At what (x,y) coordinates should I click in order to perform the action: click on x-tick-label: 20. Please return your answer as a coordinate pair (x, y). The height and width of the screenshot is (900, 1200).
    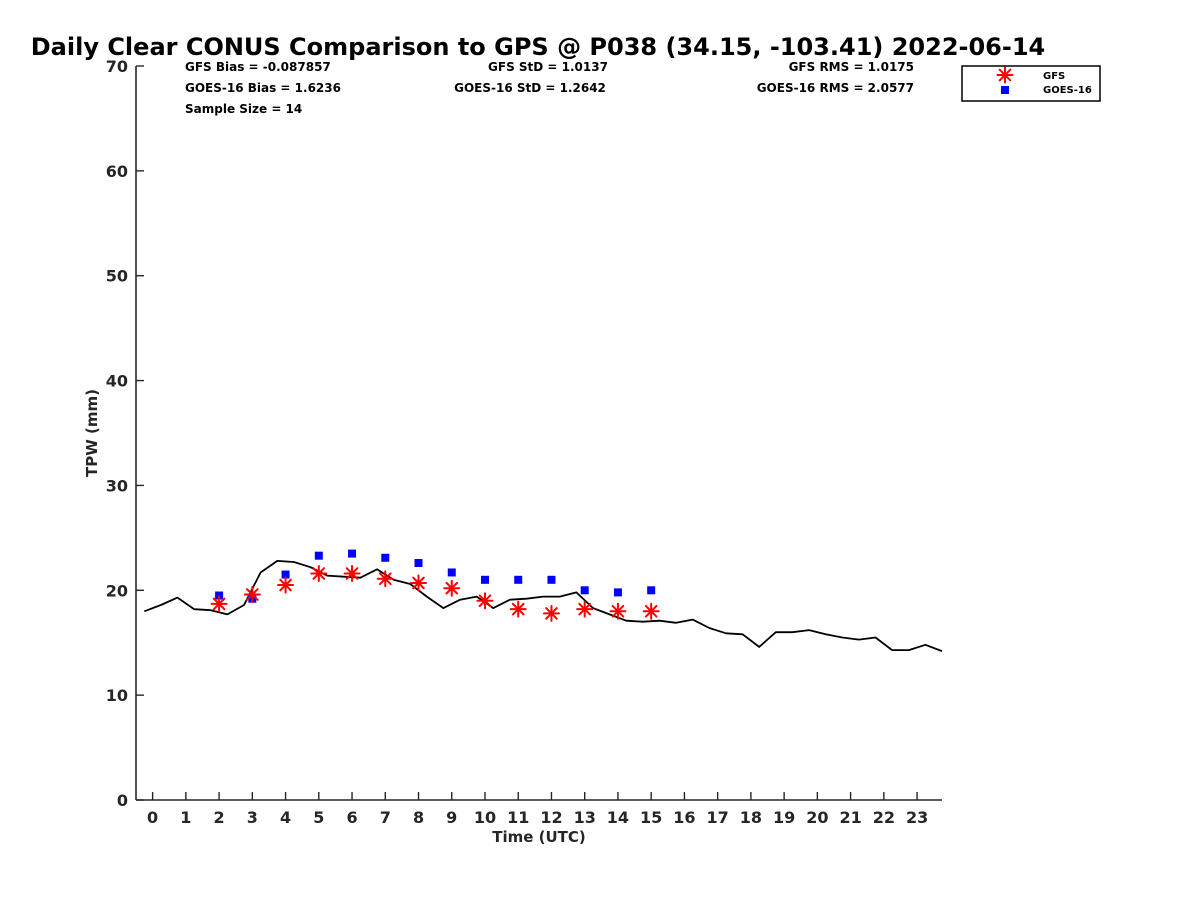
    Looking at the image, I should click on (817, 817).